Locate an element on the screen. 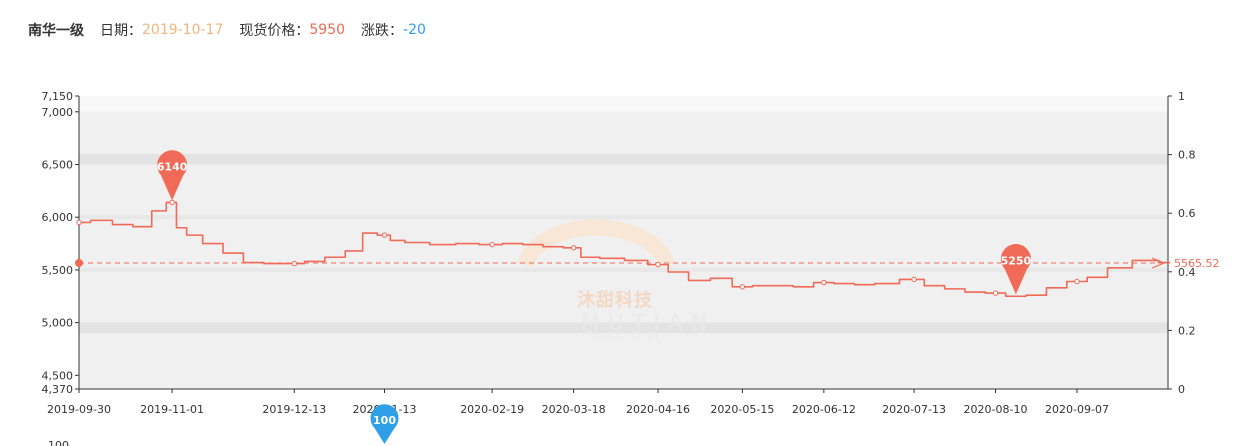 This screenshot has width=1239, height=446. y-tick-label-right: 0.4 is located at coordinates (1187, 272).